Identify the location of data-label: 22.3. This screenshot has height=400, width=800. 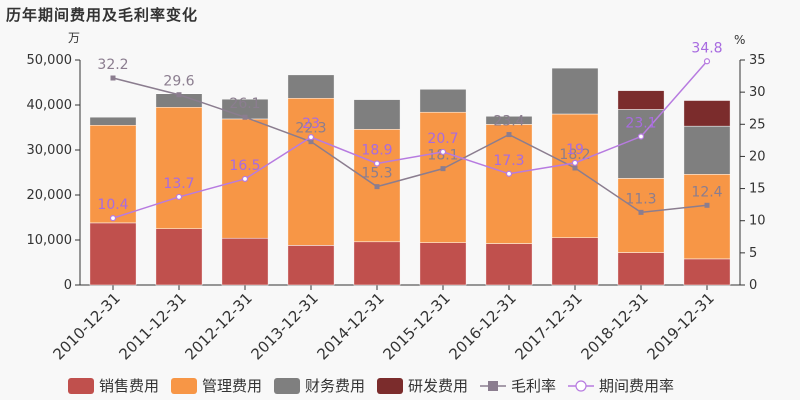
(310, 129).